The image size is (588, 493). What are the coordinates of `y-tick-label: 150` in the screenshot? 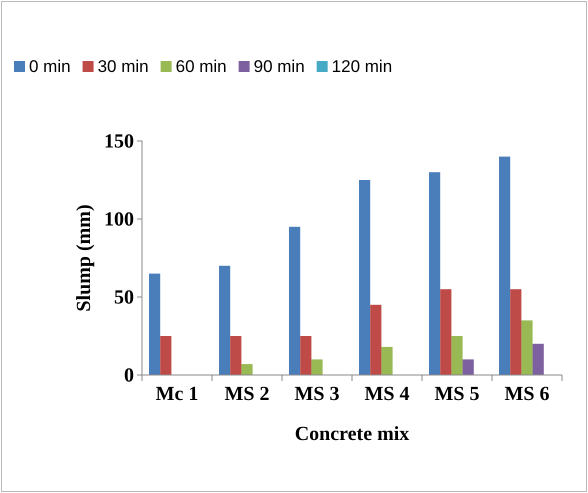 It's located at (119, 141).